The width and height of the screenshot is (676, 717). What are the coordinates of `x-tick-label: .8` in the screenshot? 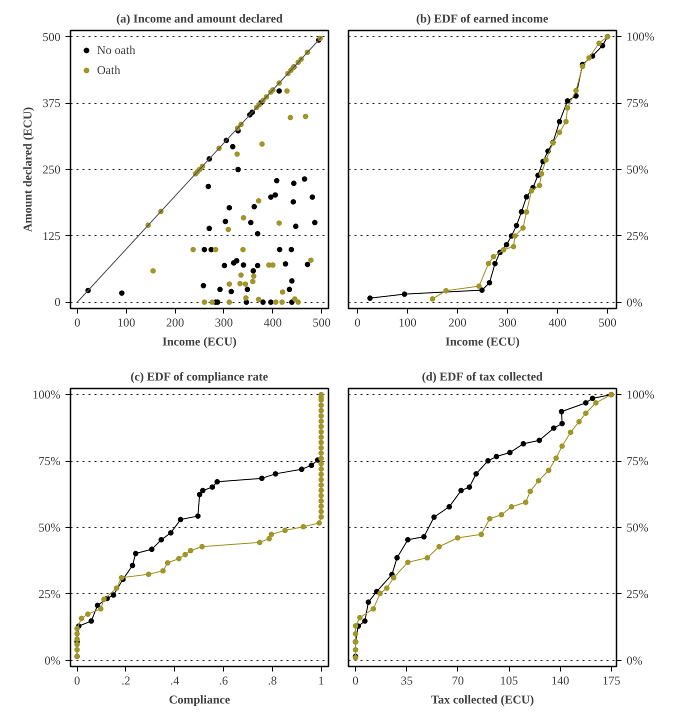 It's located at (272, 681).